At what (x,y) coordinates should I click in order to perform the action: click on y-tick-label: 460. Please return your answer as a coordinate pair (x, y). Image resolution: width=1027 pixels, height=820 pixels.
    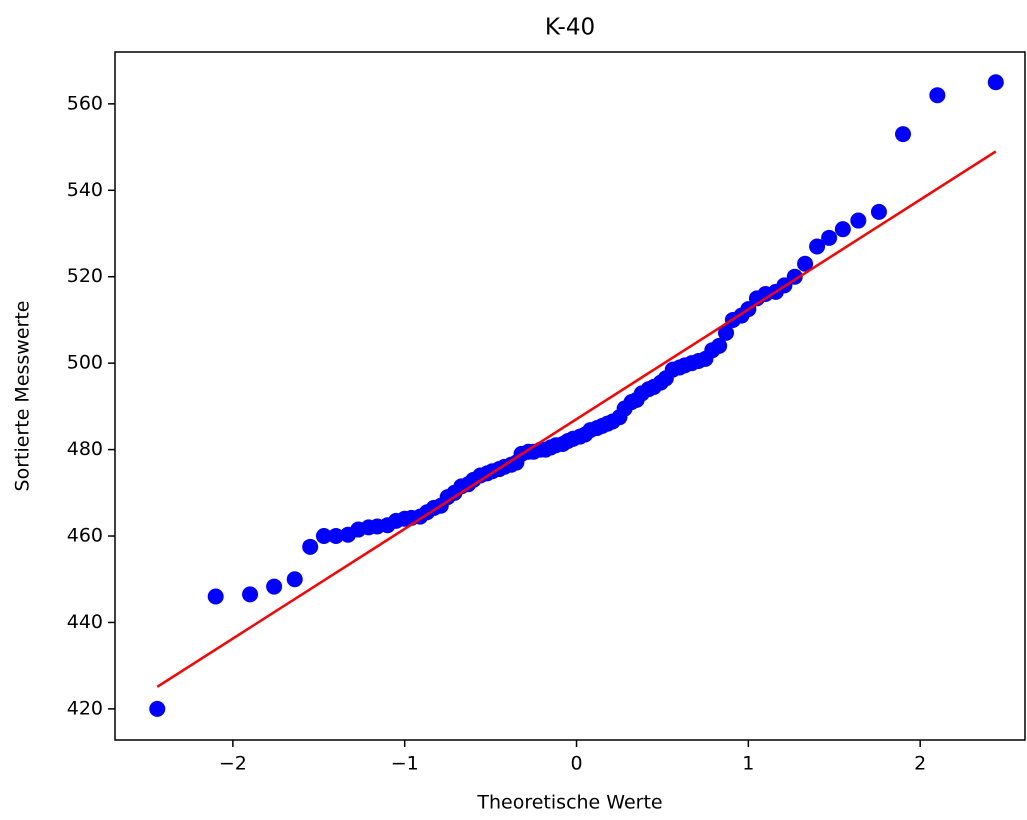
    Looking at the image, I should click on (85, 536).